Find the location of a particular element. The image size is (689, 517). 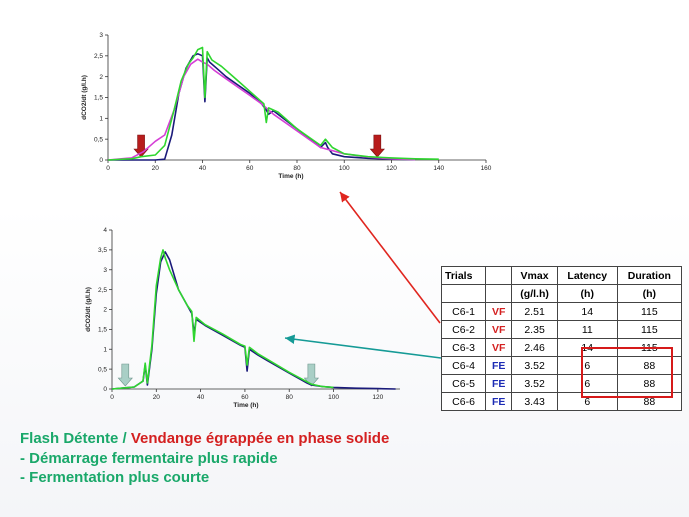

vmax-cell: 2.51 is located at coordinates (534, 311).